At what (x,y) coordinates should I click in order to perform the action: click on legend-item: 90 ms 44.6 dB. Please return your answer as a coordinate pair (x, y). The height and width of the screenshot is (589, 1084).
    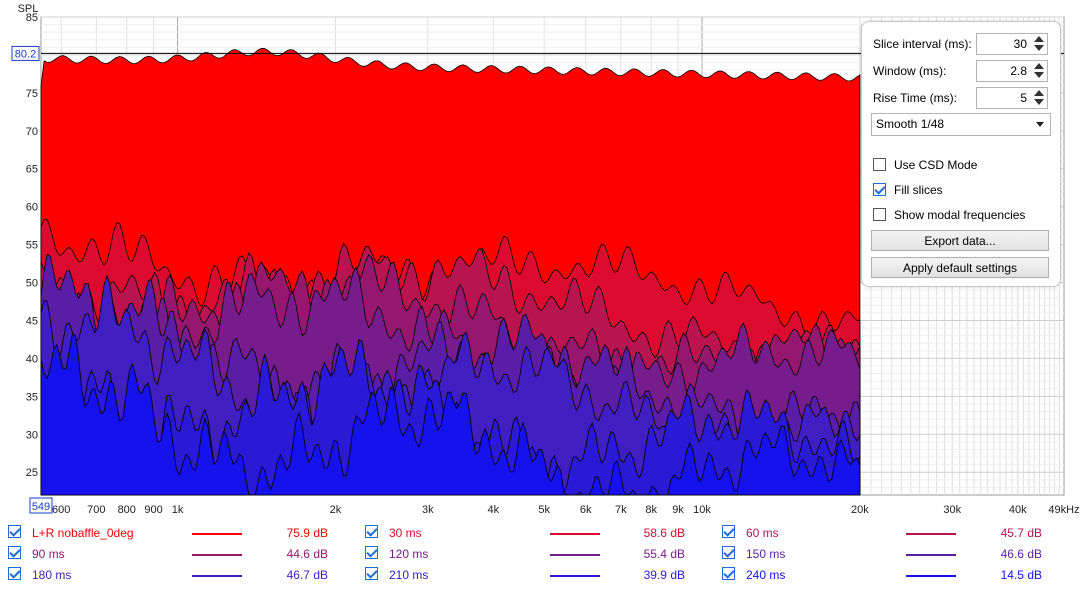
    Looking at the image, I should click on (178, 553).